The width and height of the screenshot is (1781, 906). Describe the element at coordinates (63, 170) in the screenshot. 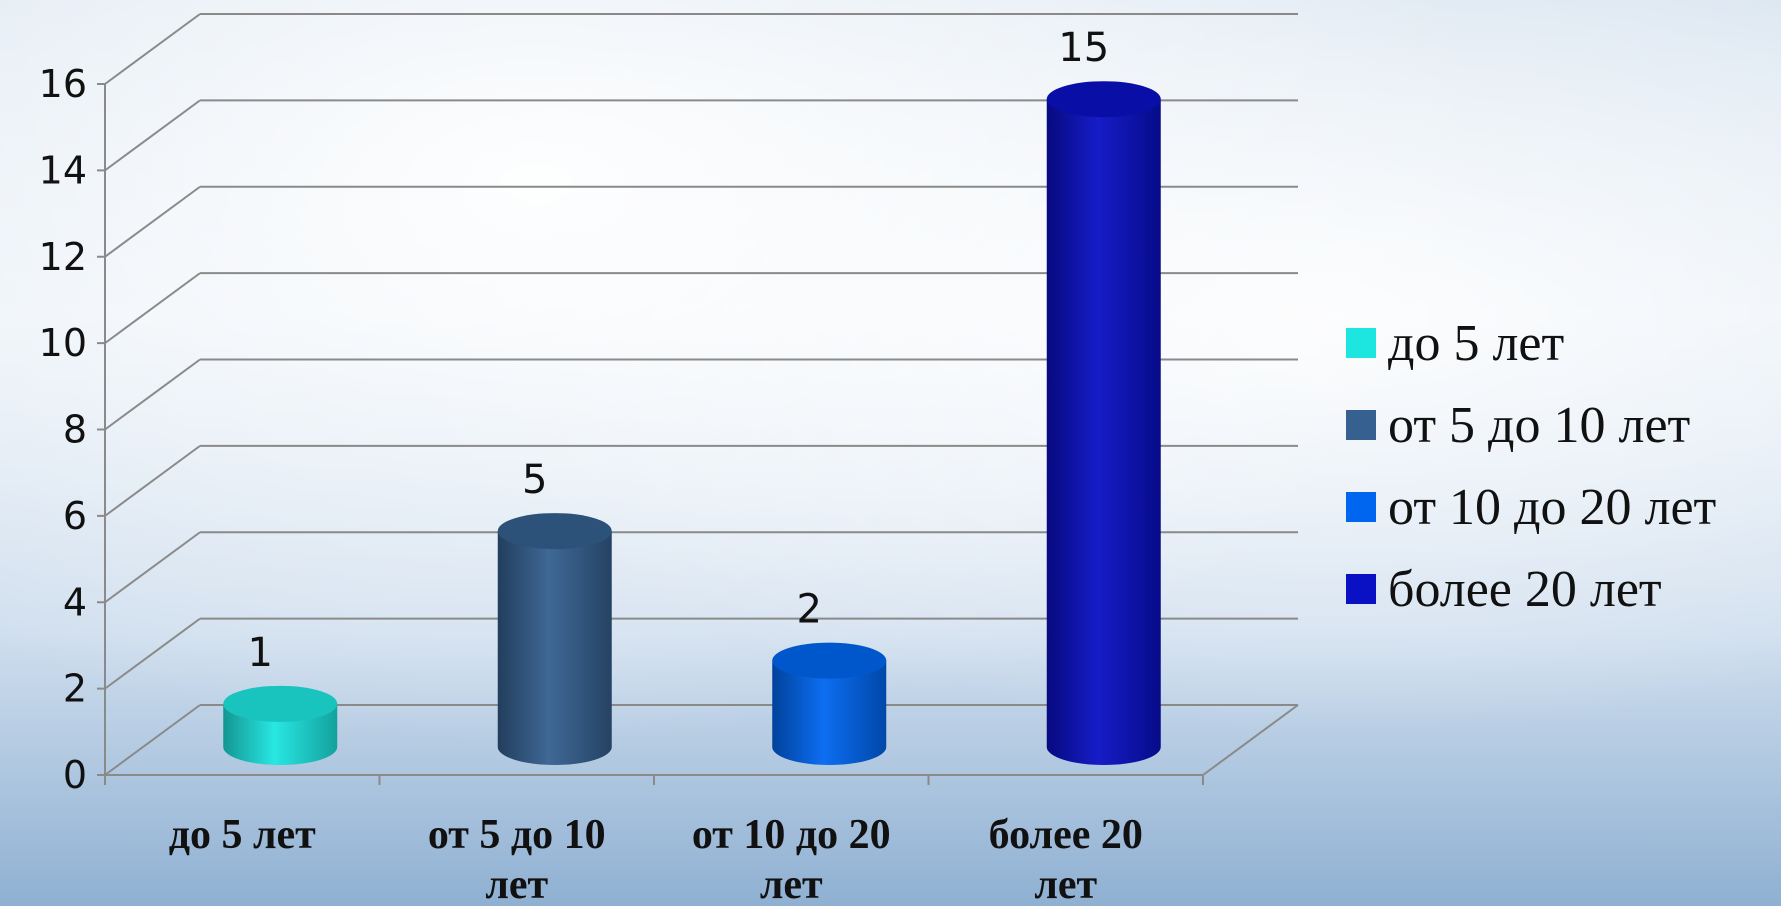

I see `y-tick-label: 14` at that location.